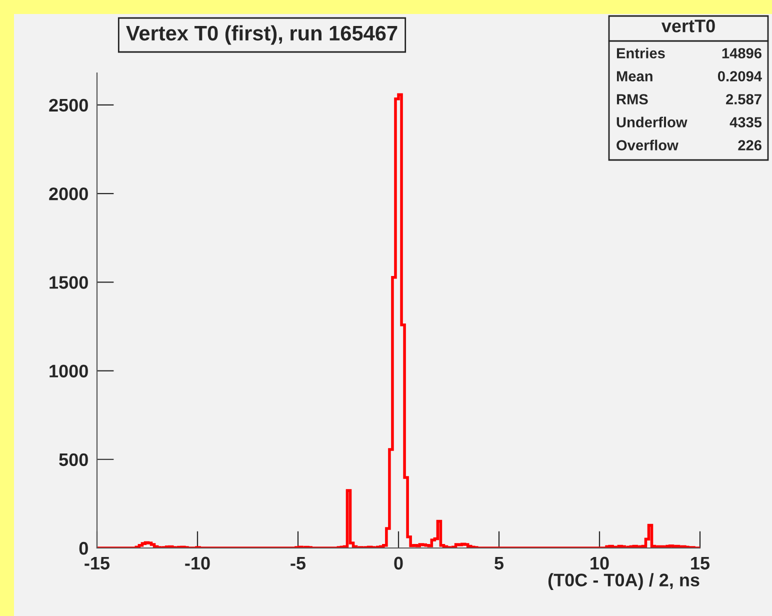  Describe the element at coordinates (68, 193) in the screenshot. I see `y-tick-label: 2000` at that location.